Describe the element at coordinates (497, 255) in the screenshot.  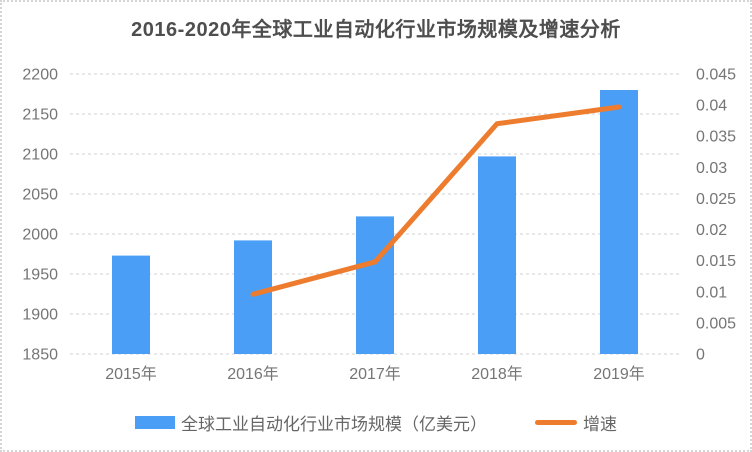
I see `bar-2018年` at that location.